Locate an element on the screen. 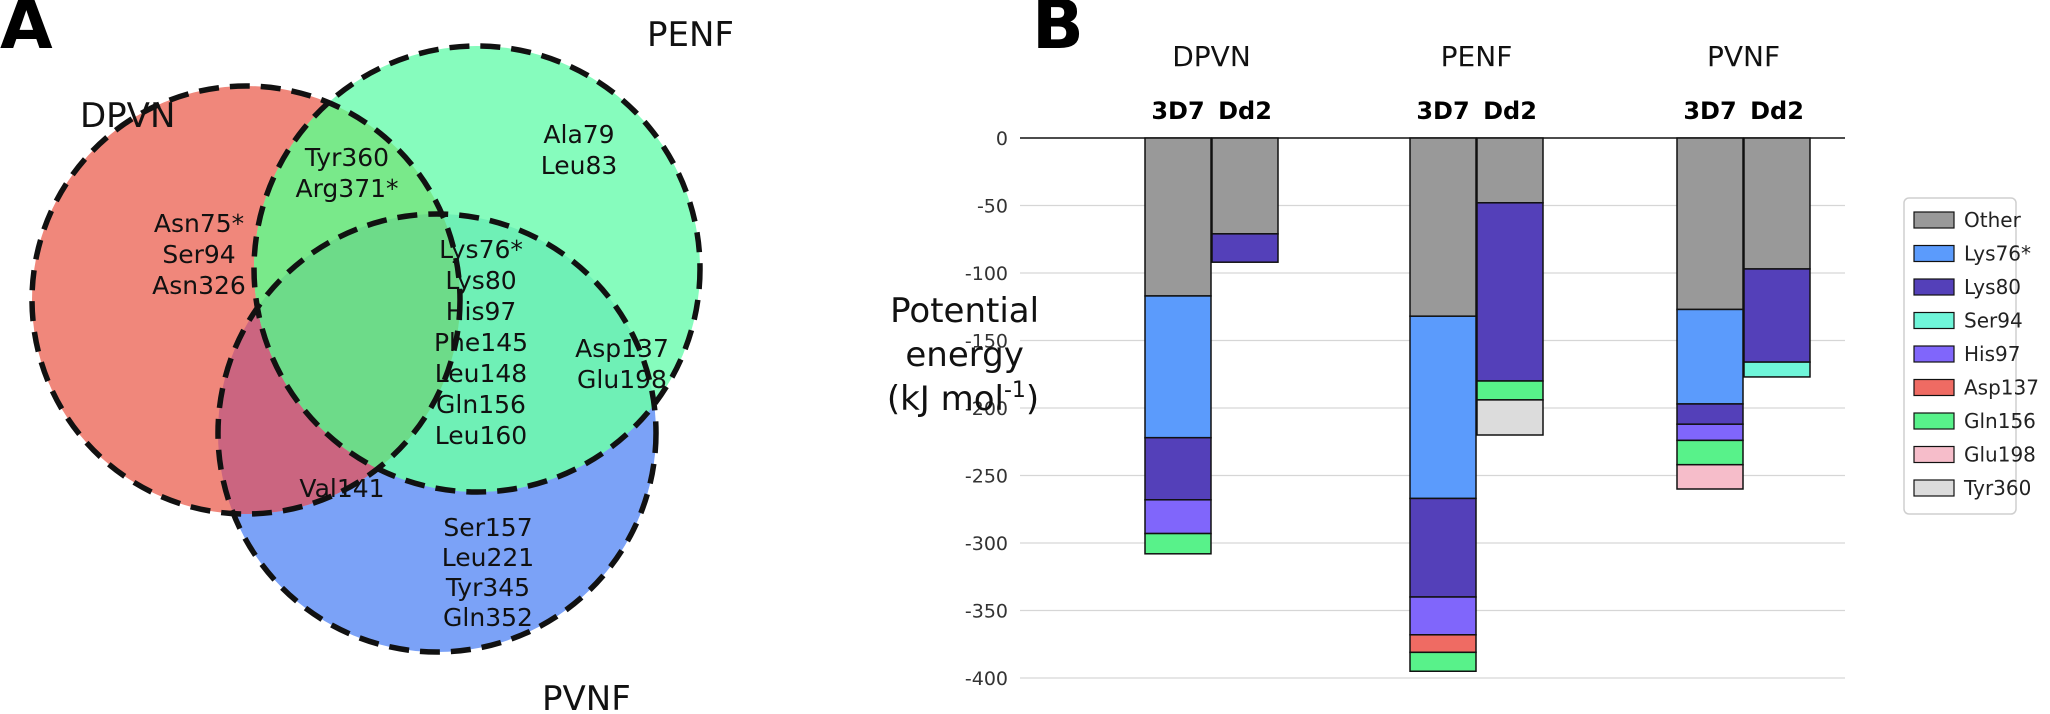 The width and height of the screenshot is (2050, 714). y-tick-label: -50 is located at coordinates (992, 207).